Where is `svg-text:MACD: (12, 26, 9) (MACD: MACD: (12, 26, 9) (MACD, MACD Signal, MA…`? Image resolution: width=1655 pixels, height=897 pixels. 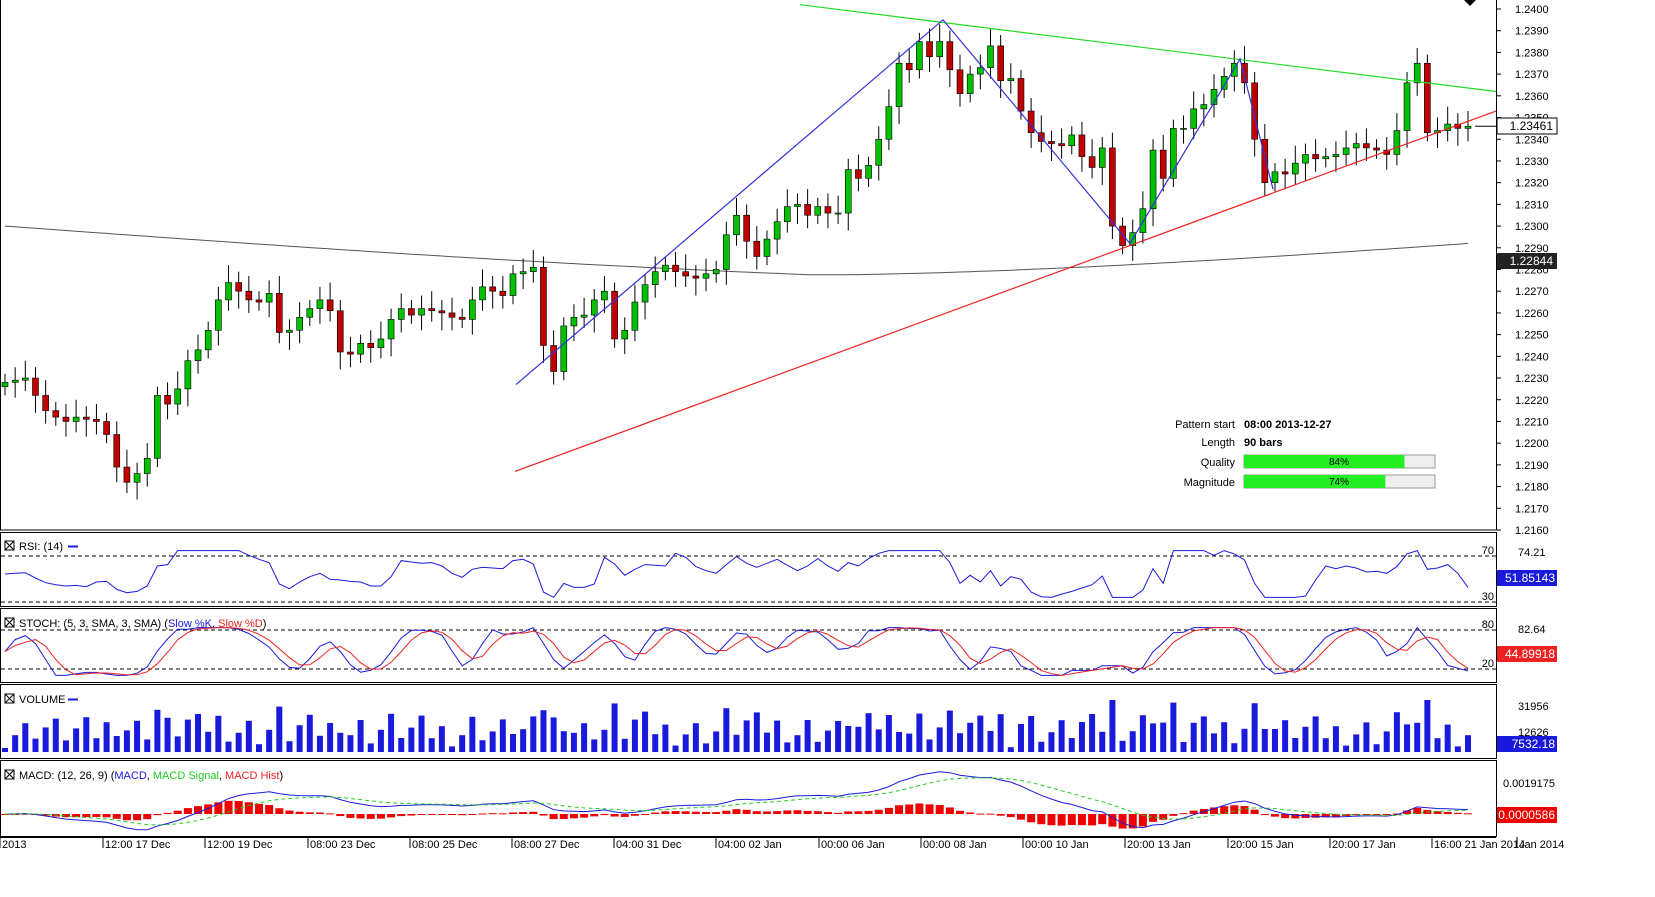
svg-text:MACD: (12, 26, 9) (MACD: MACD: (12, 26, 9) (MACD, MACD Signal, MA… is located at coordinates (151, 776).